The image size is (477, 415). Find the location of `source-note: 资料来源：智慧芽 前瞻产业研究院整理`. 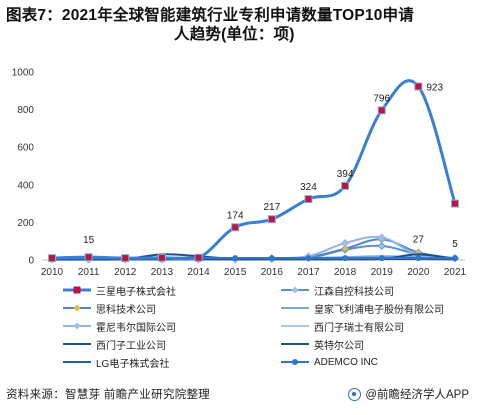

source-note: 资料来源：智慧芽 前瞻产业研究院整理 is located at coordinates (108, 395).